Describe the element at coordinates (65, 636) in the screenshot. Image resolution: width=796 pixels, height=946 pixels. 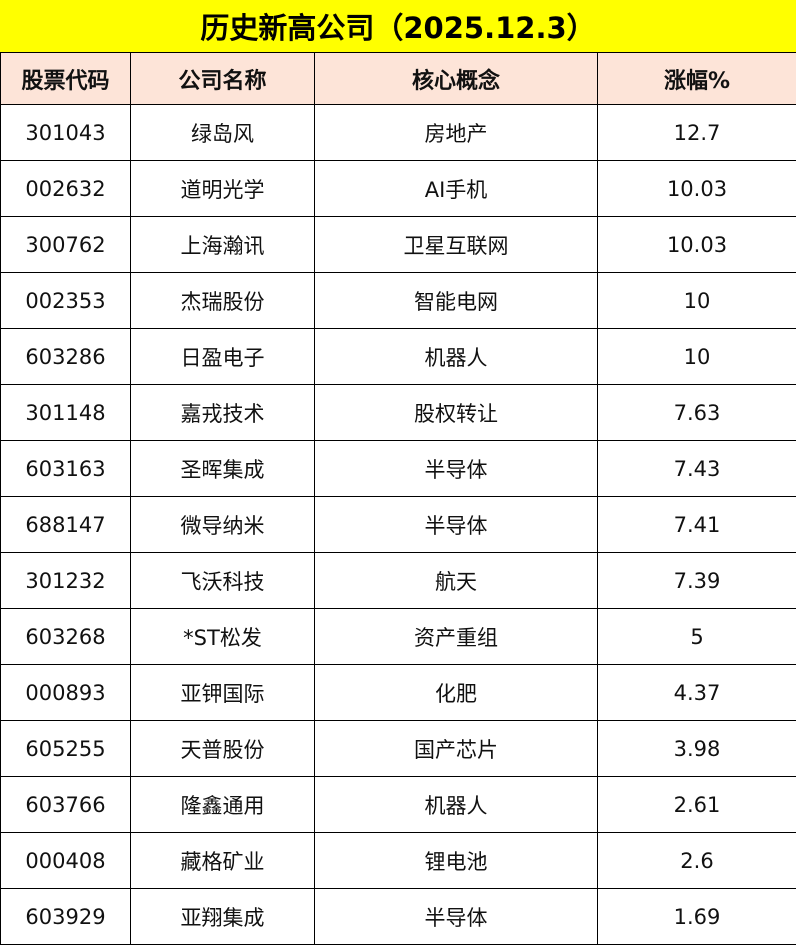
I see `cell-stock-code: 603268` at that location.